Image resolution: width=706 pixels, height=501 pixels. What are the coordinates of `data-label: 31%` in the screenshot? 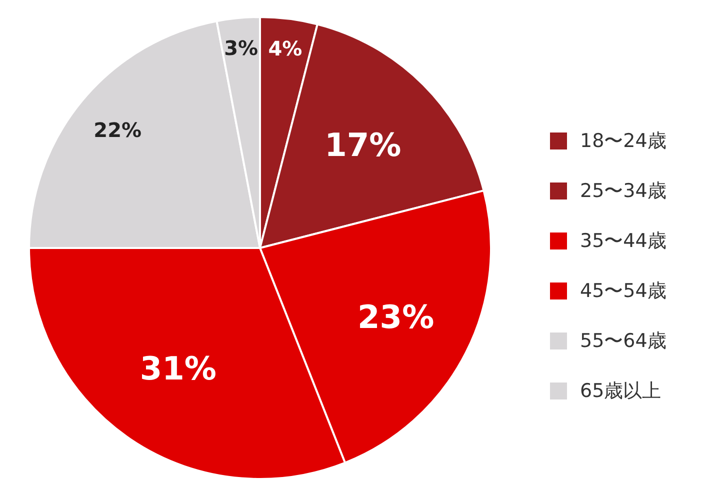 It's located at (178, 368).